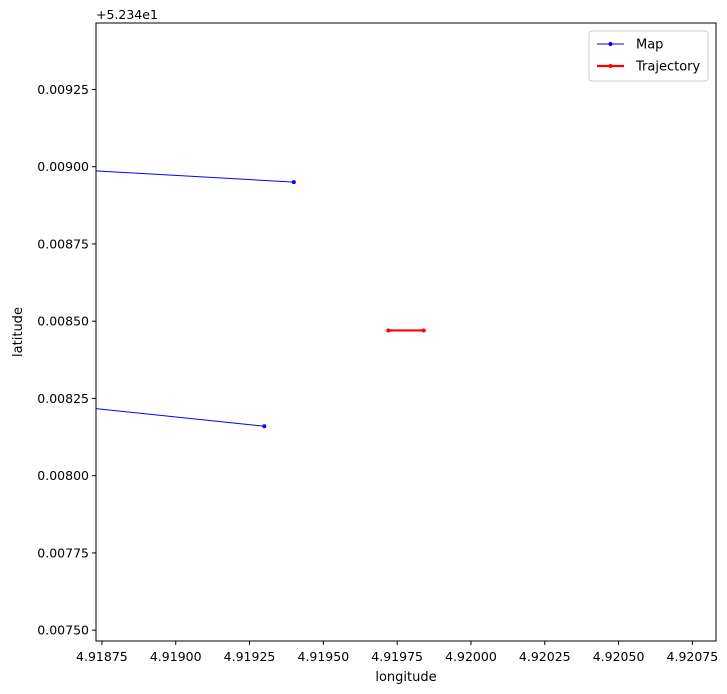  Describe the element at coordinates (102, 656) in the screenshot. I see `x-tick-label: 4.91875` at that location.